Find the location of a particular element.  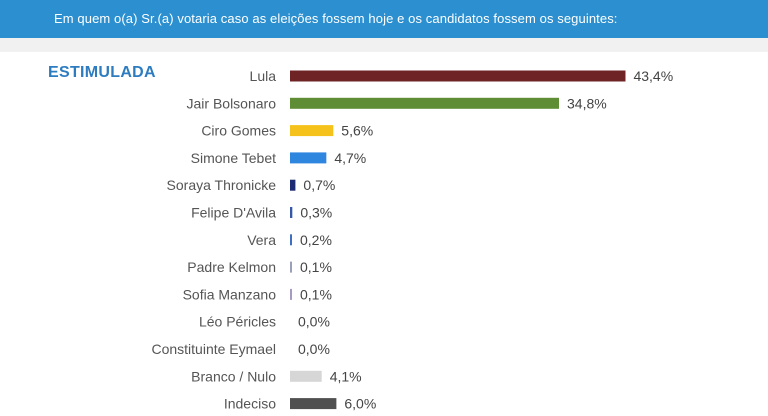

value-label: 5,6% is located at coordinates (357, 131).